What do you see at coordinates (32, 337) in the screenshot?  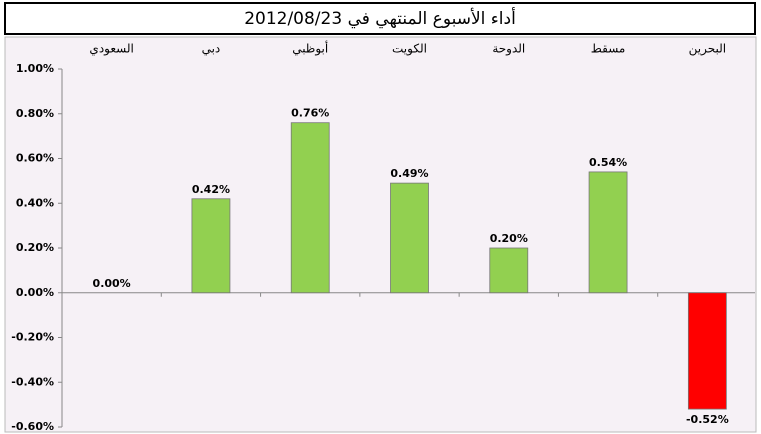 I see `y-tick-label: -0.20%` at bounding box center [32, 337].